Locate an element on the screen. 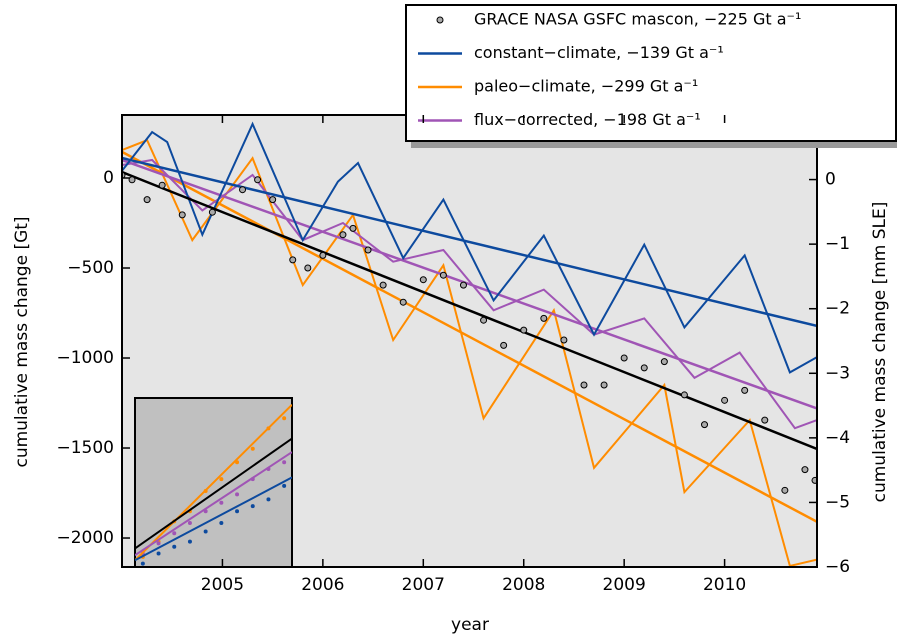 This screenshot has height=637, width=897. inset-layer is located at coordinates (213, 485).